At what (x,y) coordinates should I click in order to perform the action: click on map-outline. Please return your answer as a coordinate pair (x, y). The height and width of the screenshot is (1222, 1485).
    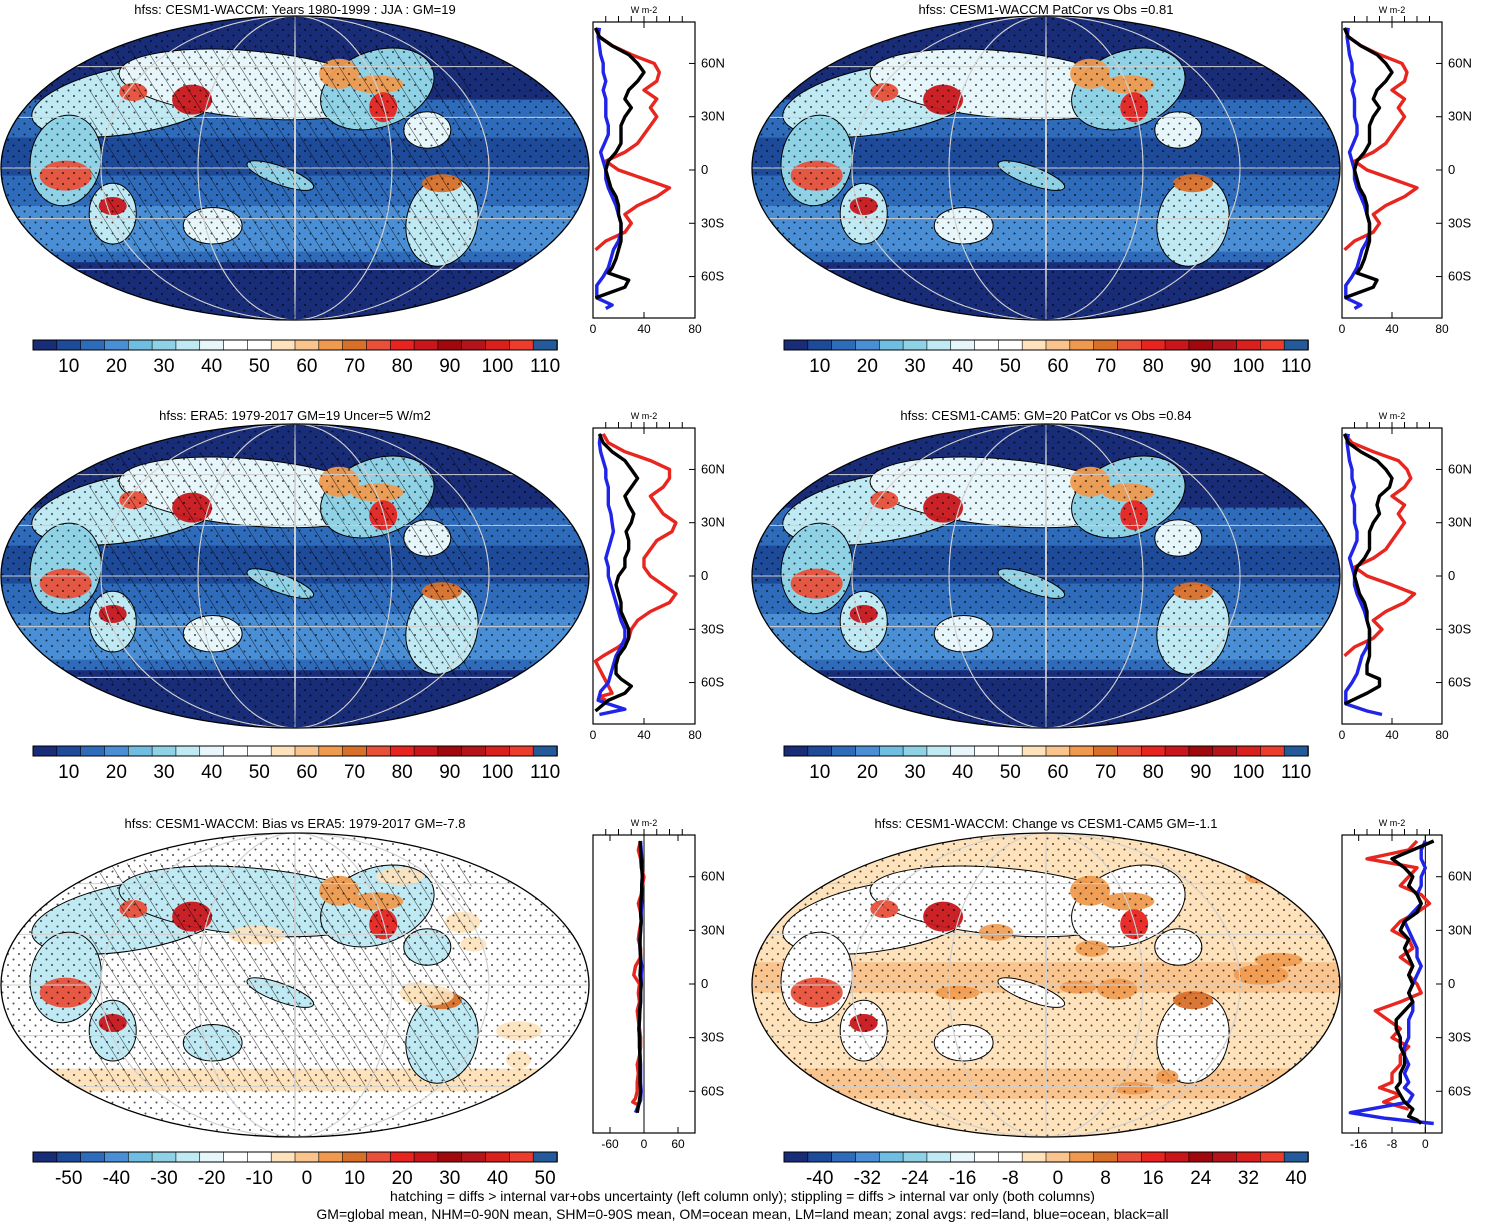
    Looking at the image, I should click on (295, 576).